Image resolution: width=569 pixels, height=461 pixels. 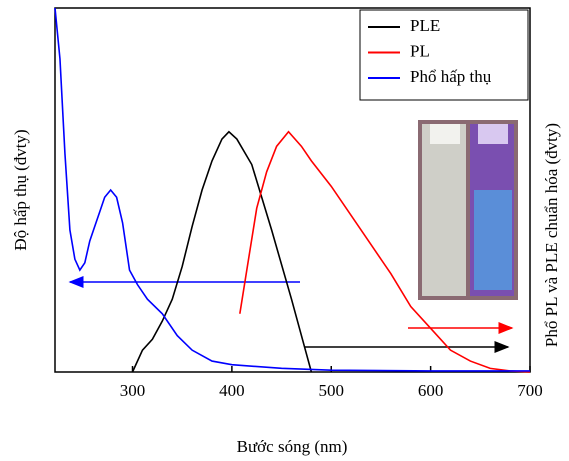 I want to click on x-tick-label: 700, so click(x=530, y=390).